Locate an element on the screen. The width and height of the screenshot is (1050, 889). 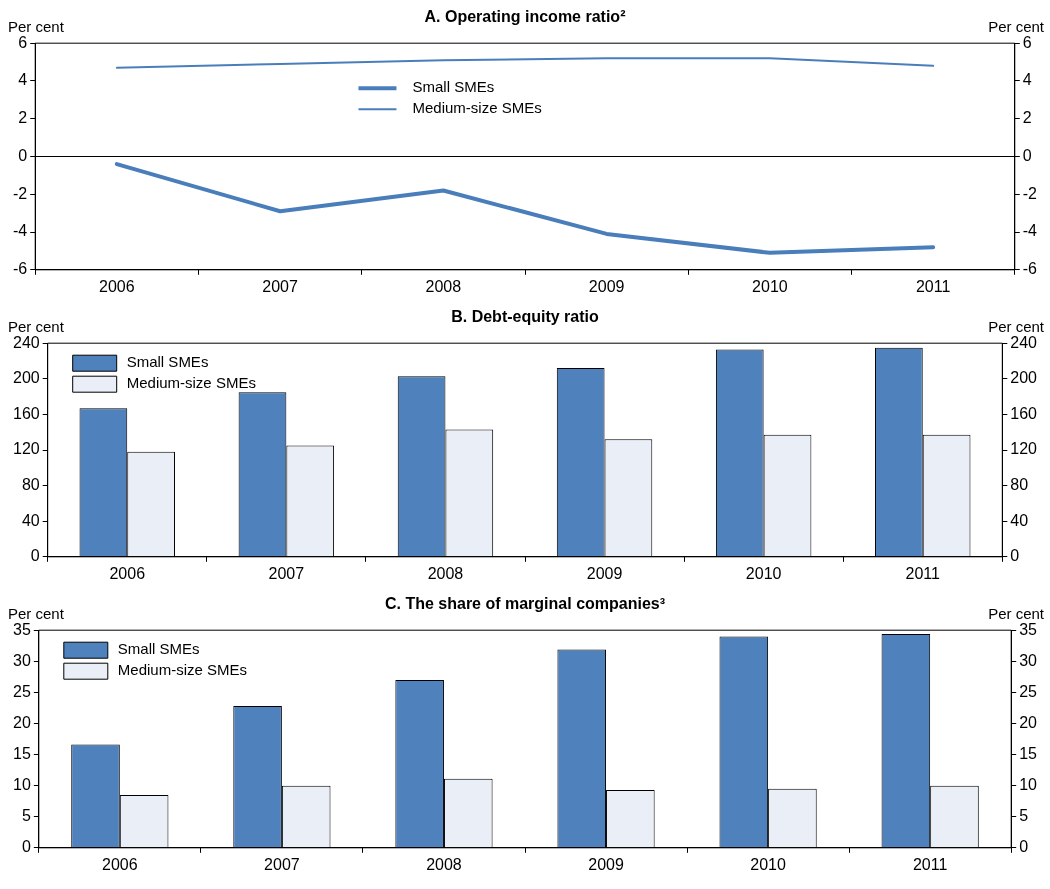
y-tick-label: 200 is located at coordinates (26, 378).